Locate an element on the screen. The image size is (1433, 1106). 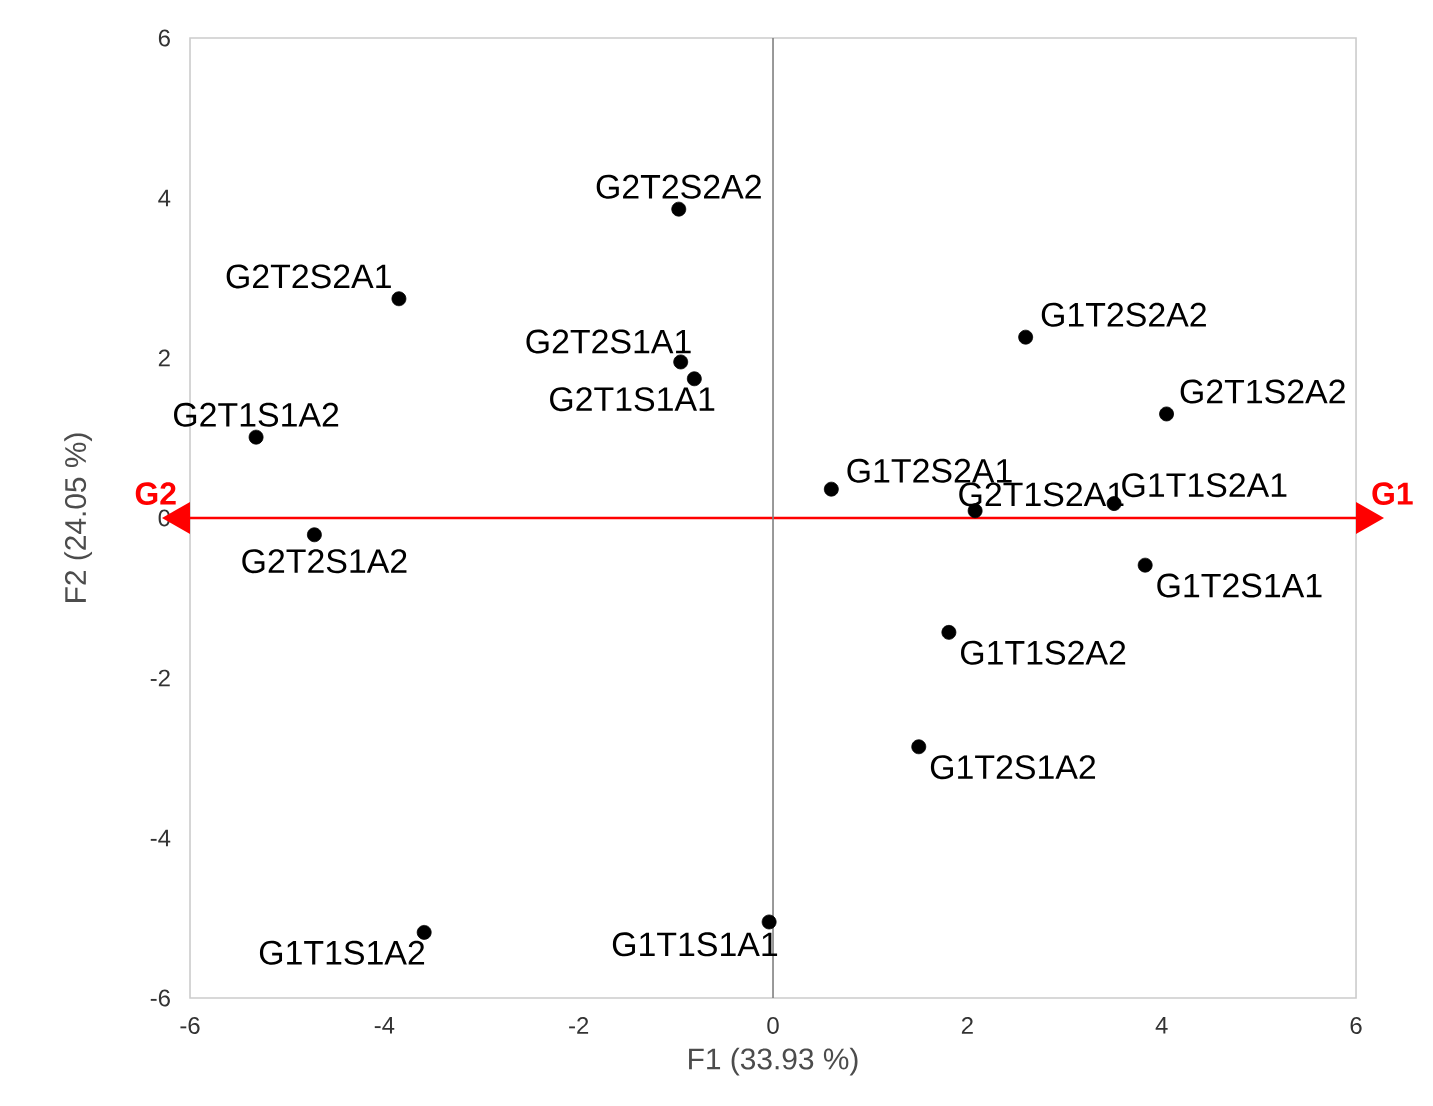
data-label: G2T2S1A2 is located at coordinates (324, 561).